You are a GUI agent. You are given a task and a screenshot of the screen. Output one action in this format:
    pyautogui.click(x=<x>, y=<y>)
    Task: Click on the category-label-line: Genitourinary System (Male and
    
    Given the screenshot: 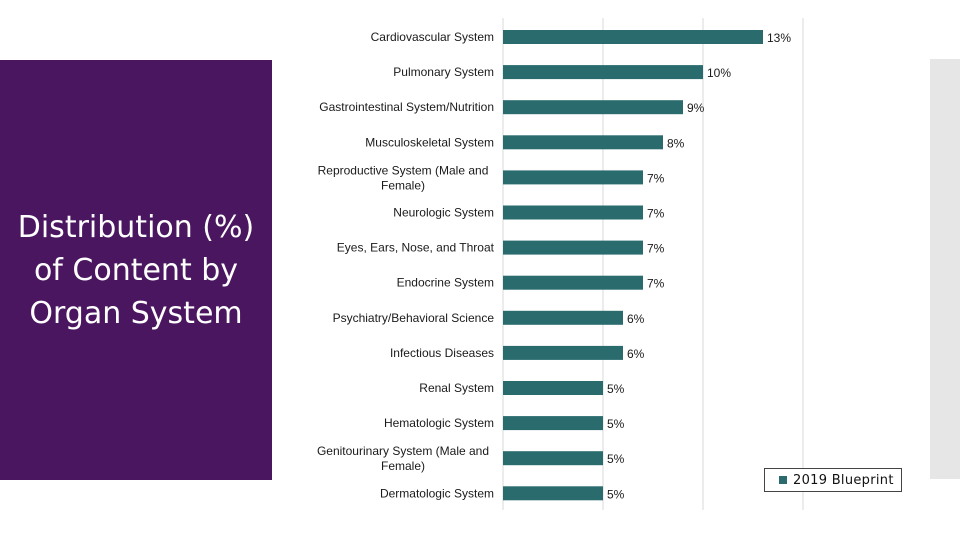 What is the action you would take?
    pyautogui.click(x=403, y=451)
    